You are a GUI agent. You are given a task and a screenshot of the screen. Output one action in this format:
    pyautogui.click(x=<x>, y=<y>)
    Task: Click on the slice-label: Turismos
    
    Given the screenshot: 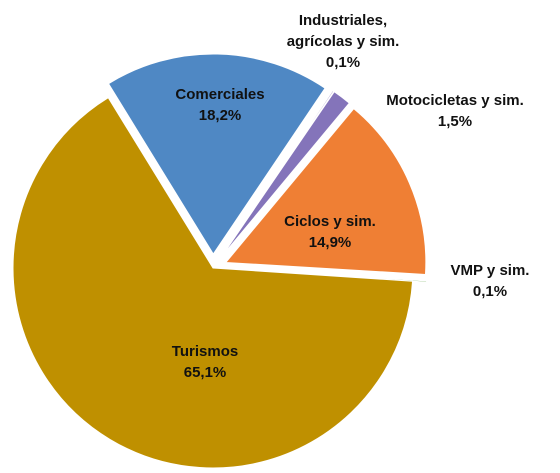 What is the action you would take?
    pyautogui.click(x=205, y=351)
    